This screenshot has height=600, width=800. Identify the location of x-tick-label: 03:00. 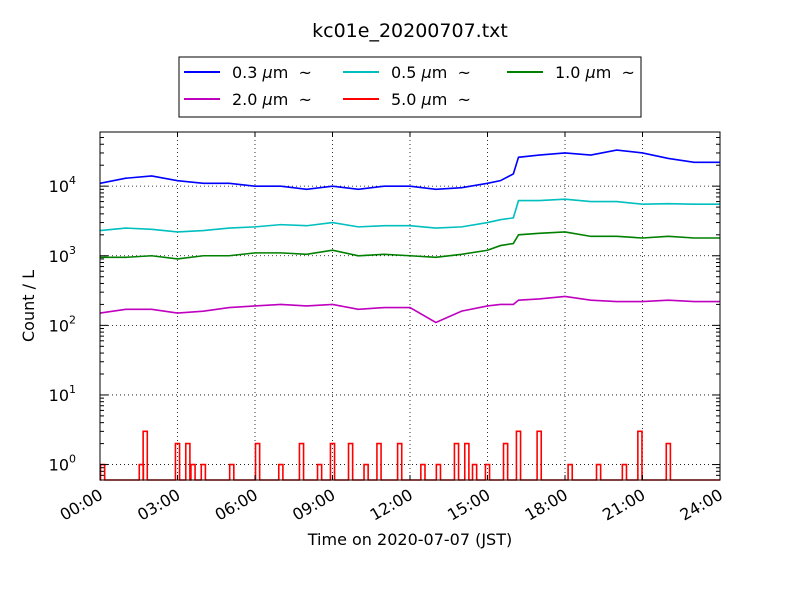
(158, 505).